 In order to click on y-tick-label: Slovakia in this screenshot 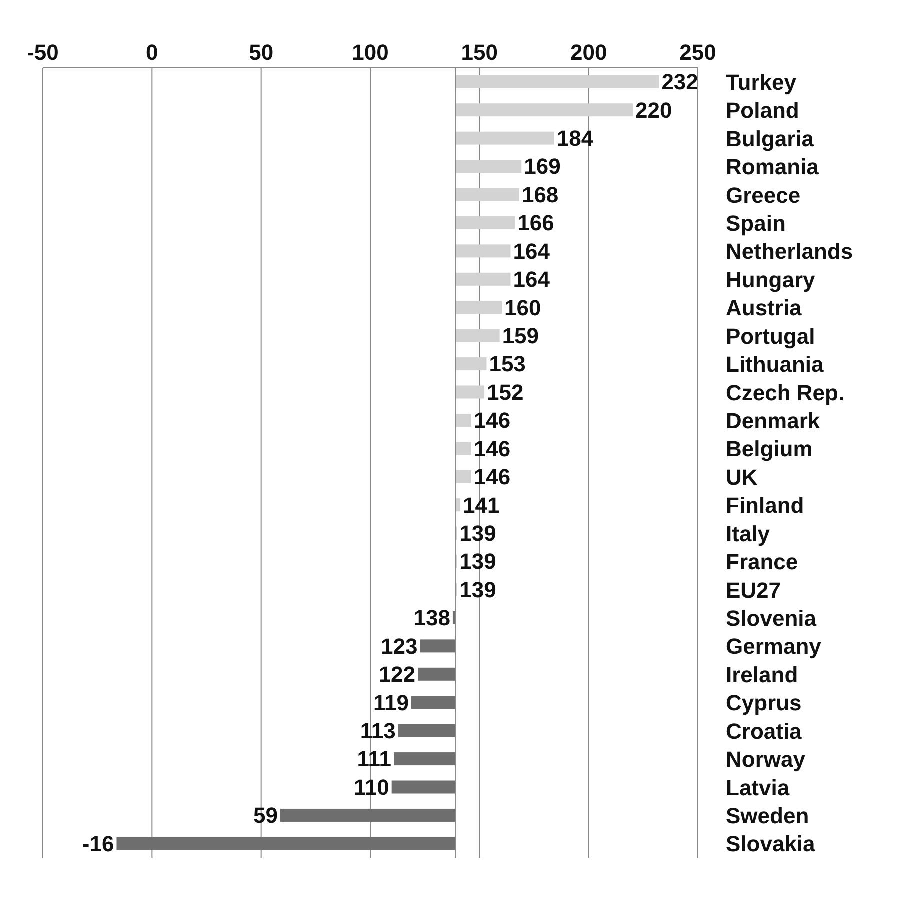, I will do `click(771, 844)`.